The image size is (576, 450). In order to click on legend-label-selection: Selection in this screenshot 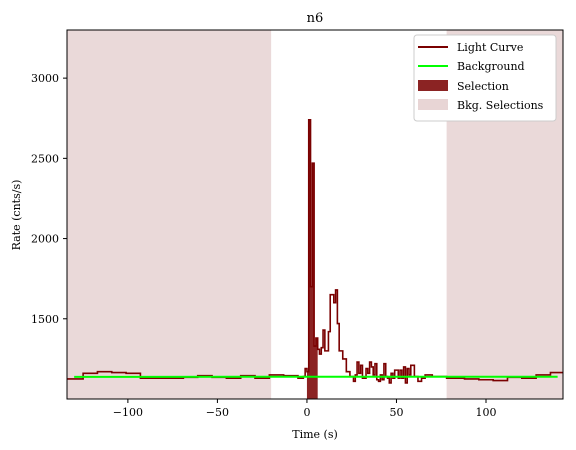, I will do `click(483, 86)`.